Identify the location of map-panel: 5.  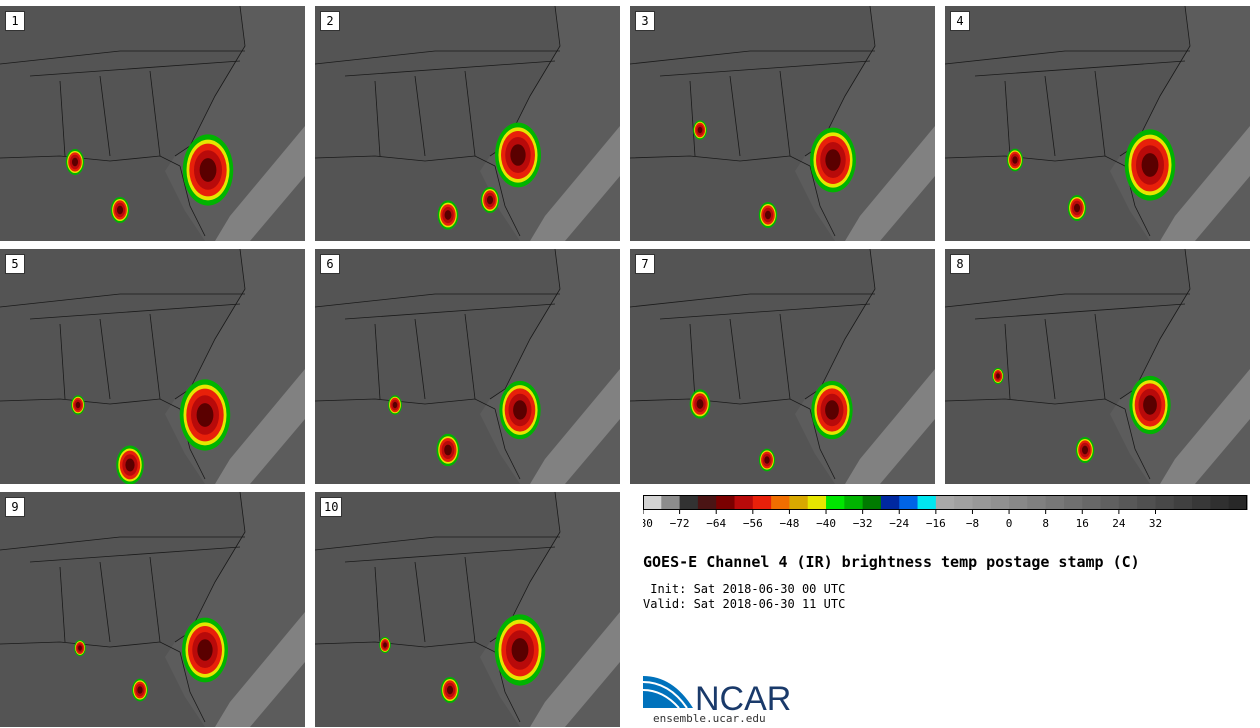
(152, 366).